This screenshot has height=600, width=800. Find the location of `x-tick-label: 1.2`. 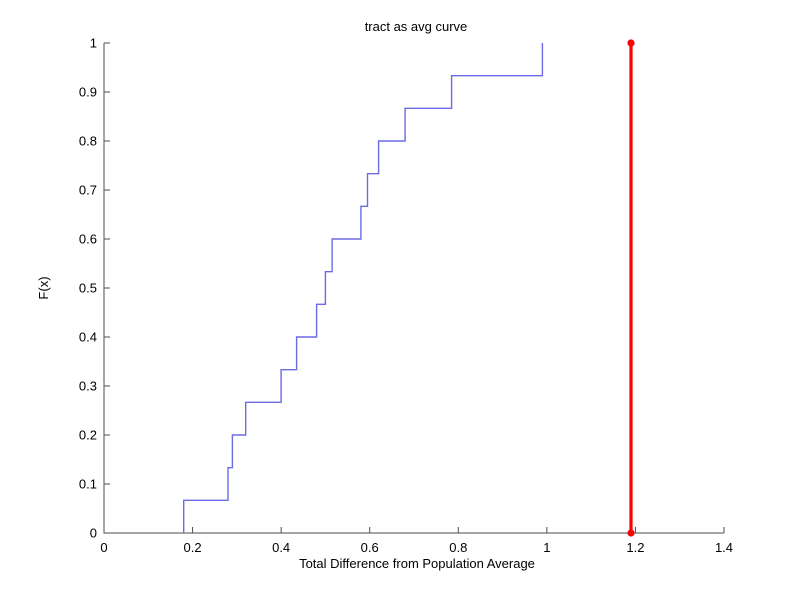

x-tick-label: 1.2 is located at coordinates (635, 547).